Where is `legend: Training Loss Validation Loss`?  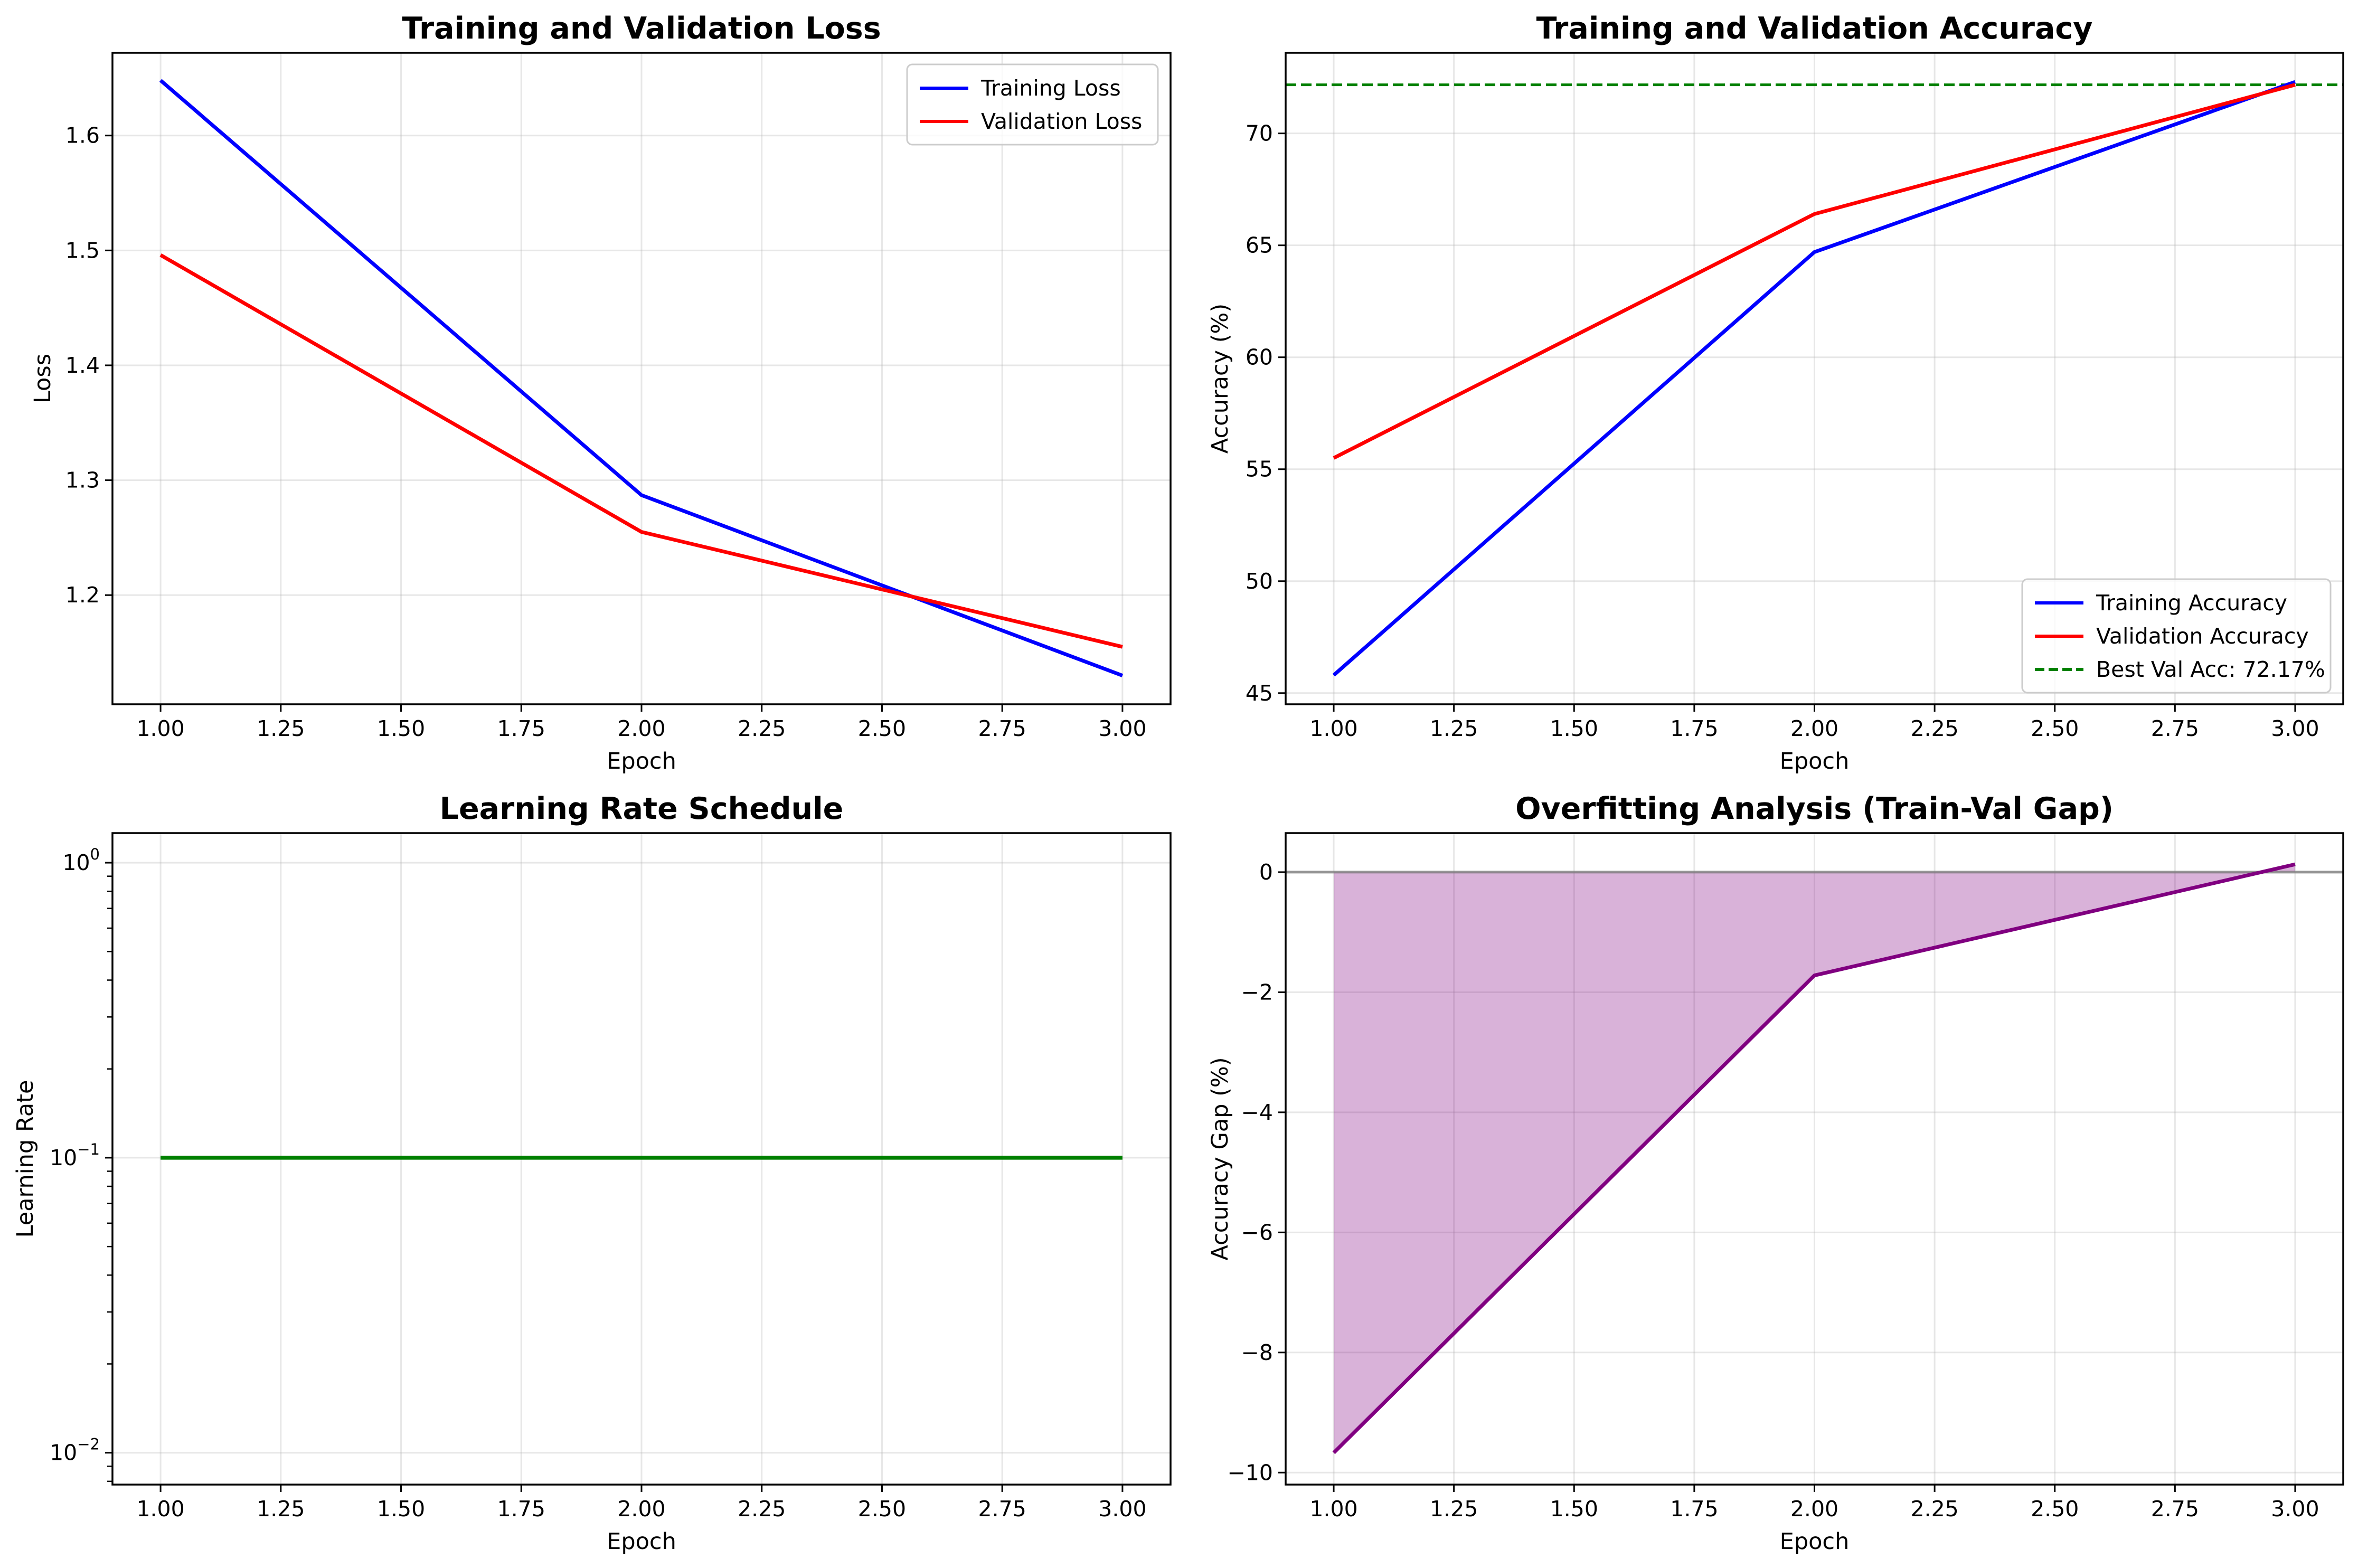
legend: Training Loss Validation Loss is located at coordinates (1032, 105).